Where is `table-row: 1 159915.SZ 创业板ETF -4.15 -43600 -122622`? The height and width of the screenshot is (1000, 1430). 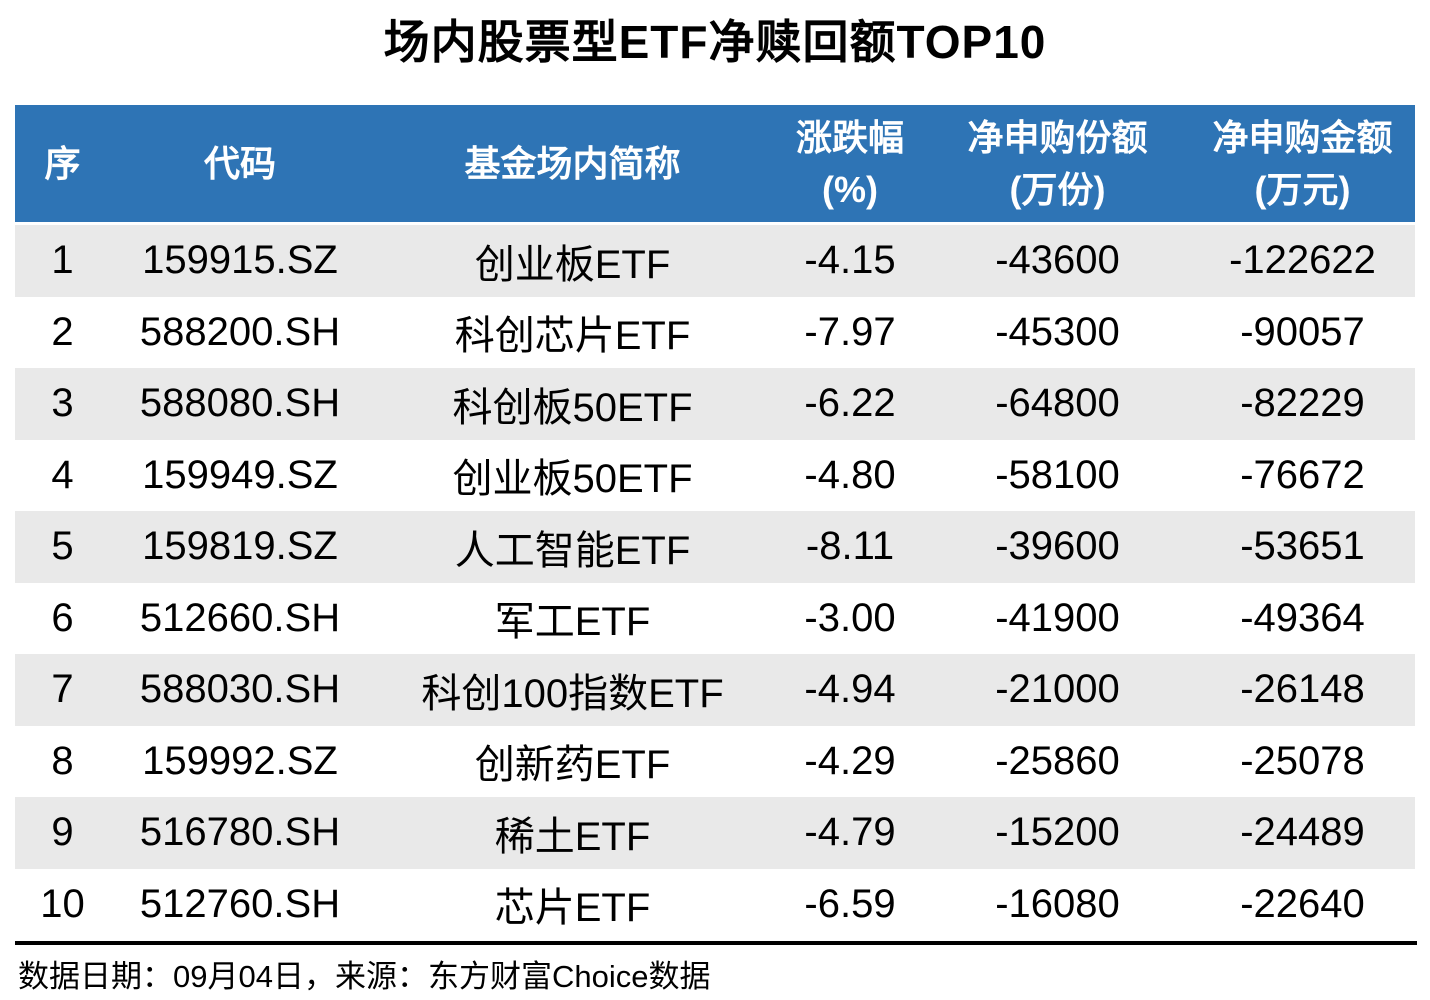
table-row: 1 159915.SZ 创业板ETF -4.15 -43600 -122622 is located at coordinates (715, 261).